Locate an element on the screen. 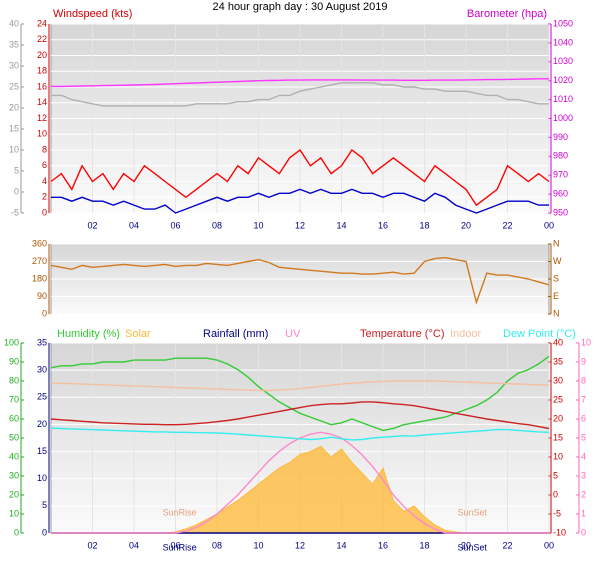  y2-tick-label: -10 is located at coordinates (559, 532).